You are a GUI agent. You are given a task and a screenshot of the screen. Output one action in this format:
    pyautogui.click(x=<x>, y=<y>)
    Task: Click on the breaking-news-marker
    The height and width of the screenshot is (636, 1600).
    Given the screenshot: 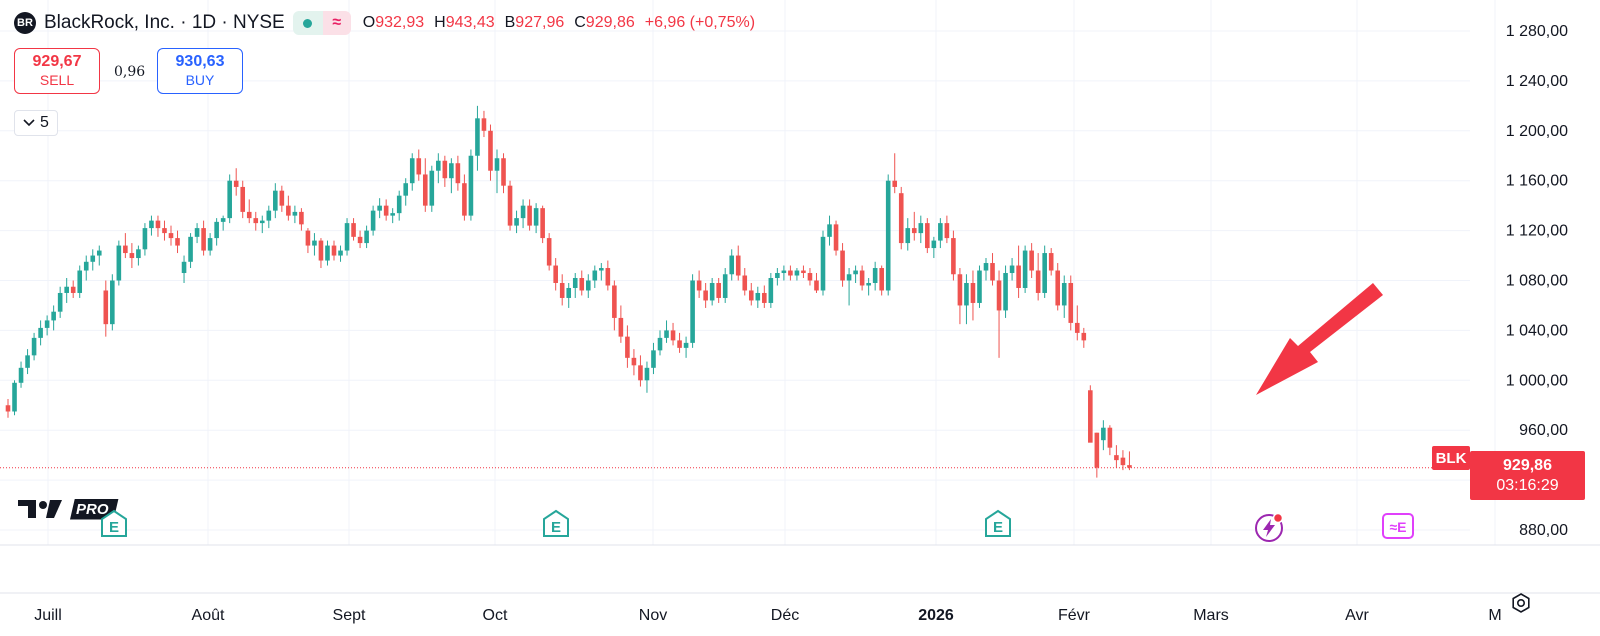 What is the action you would take?
    pyautogui.click(x=1269, y=527)
    